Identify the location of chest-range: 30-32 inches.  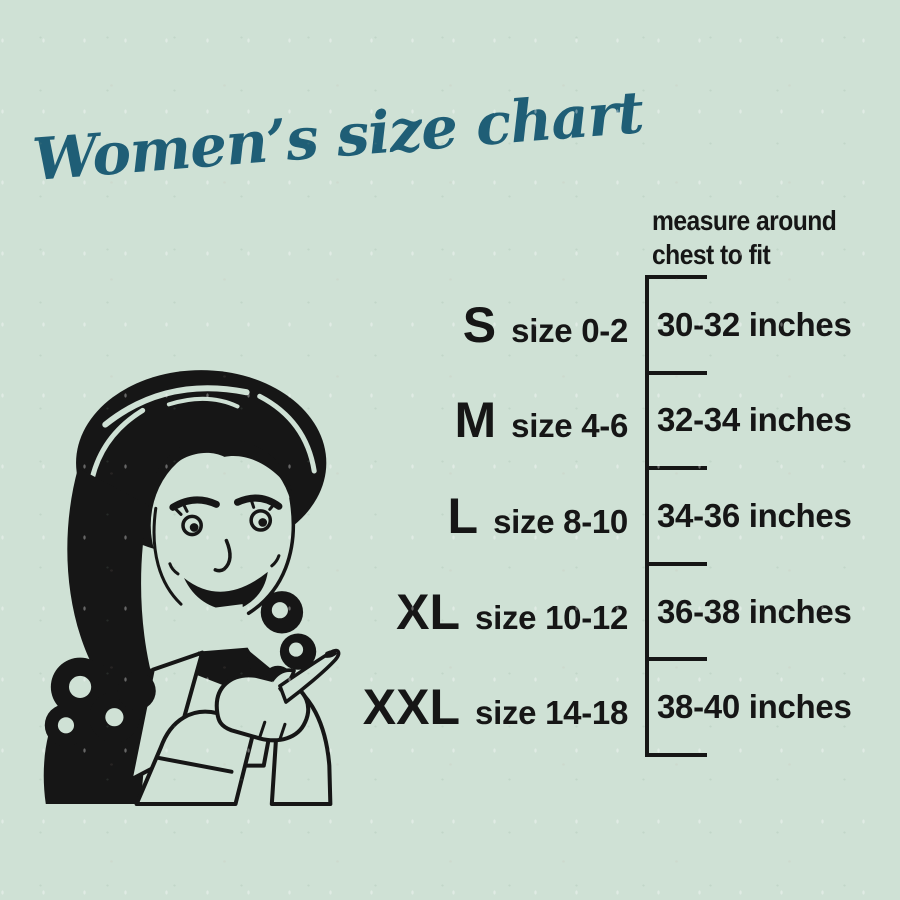
(754, 324).